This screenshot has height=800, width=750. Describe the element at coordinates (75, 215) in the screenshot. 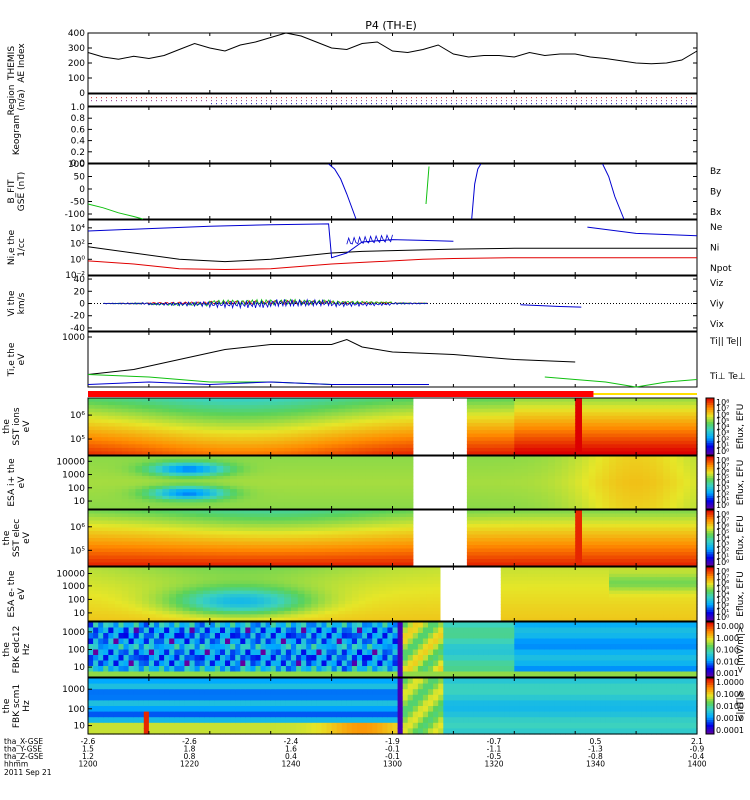

I see `bfield-tick-label: -100` at that location.